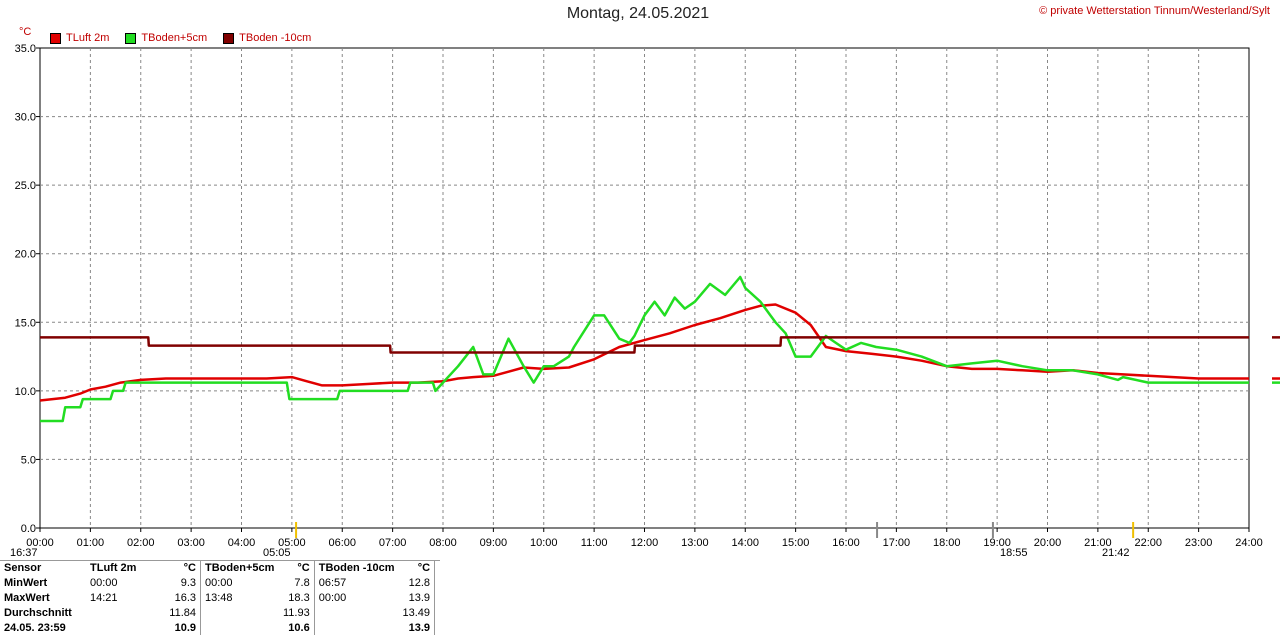  Describe the element at coordinates (25, 255) in the screenshot. I see `y-tick-label: 20.0` at that location.